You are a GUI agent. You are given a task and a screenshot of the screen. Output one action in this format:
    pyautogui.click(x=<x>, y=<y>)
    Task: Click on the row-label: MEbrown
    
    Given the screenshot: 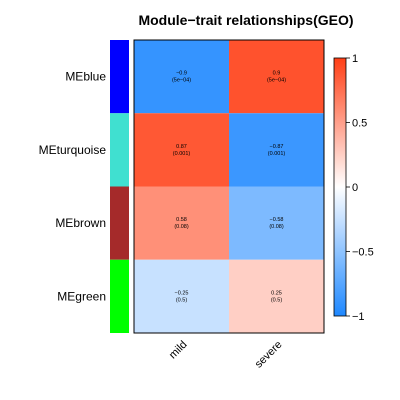 What is the action you would take?
    pyautogui.click(x=80, y=223)
    